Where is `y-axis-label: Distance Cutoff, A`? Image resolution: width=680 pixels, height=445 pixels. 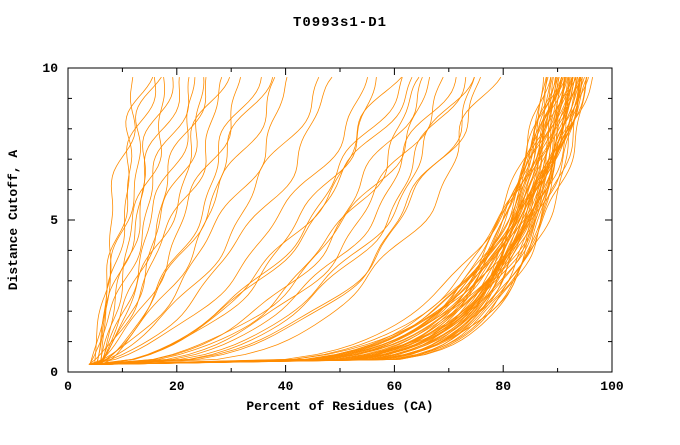 y-axis-label: Distance Cutoff, A is located at coordinates (13, 220).